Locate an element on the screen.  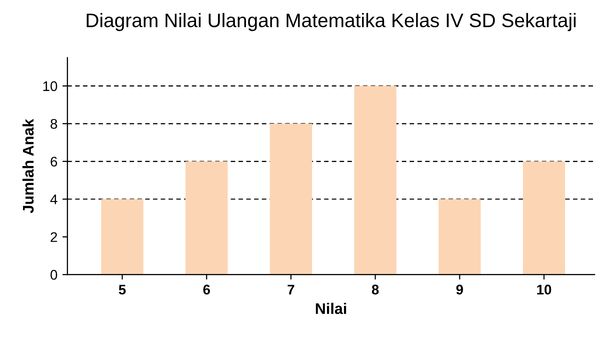
y-tick-label: 10 is located at coordinates (50, 86).